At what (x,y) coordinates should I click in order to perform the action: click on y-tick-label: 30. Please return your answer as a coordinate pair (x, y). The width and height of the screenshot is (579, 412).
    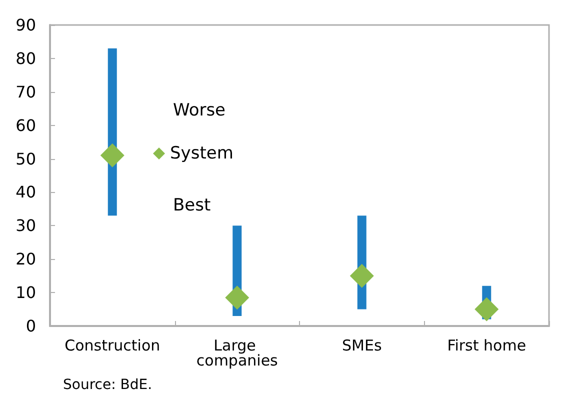
    Looking at the image, I should click on (26, 226).